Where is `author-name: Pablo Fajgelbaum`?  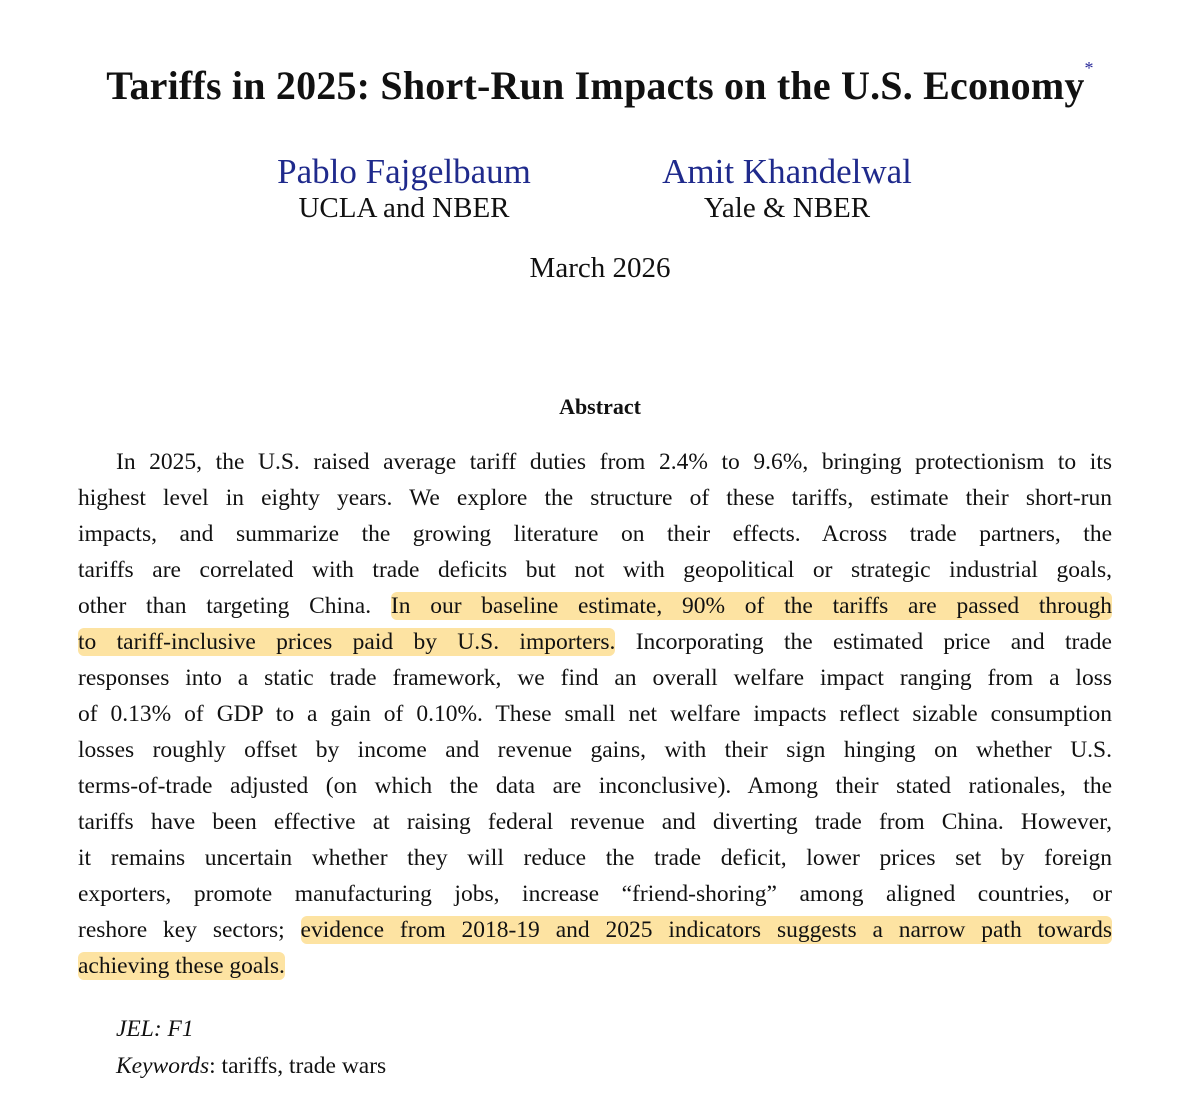 author-name: Pablo Fajgelbaum is located at coordinates (404, 171).